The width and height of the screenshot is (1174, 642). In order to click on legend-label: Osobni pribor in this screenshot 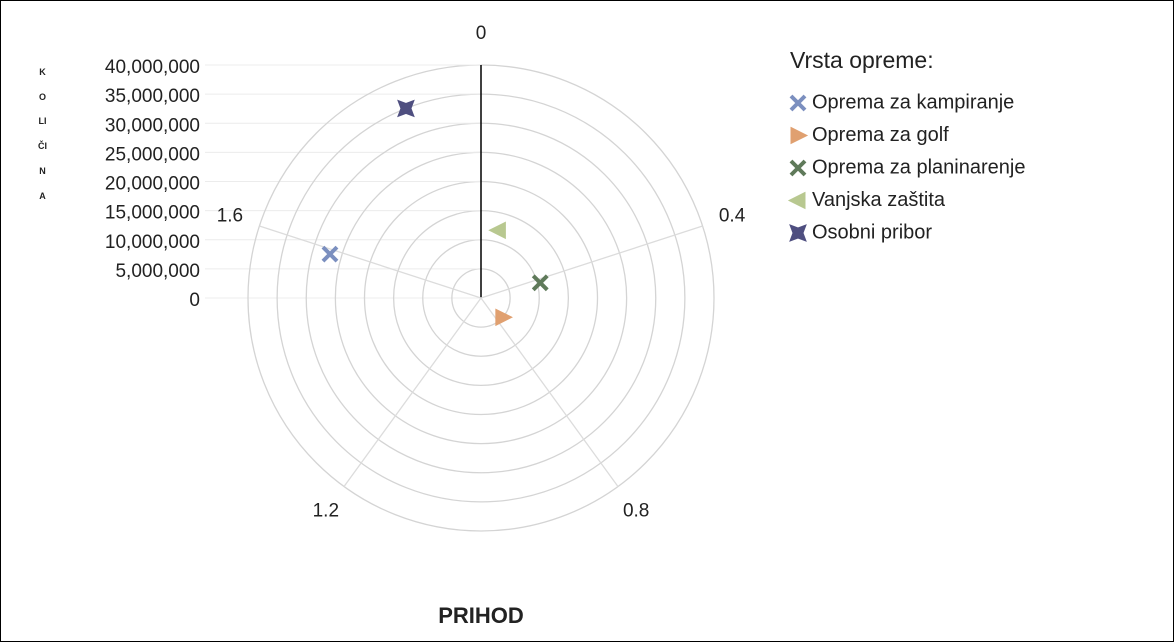, I will do `click(872, 232)`.